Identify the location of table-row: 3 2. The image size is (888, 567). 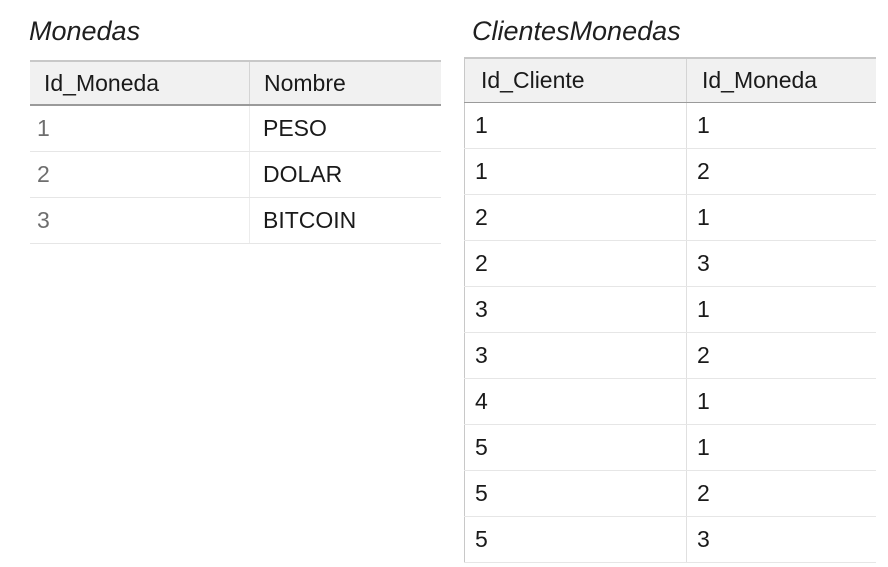
(670, 355).